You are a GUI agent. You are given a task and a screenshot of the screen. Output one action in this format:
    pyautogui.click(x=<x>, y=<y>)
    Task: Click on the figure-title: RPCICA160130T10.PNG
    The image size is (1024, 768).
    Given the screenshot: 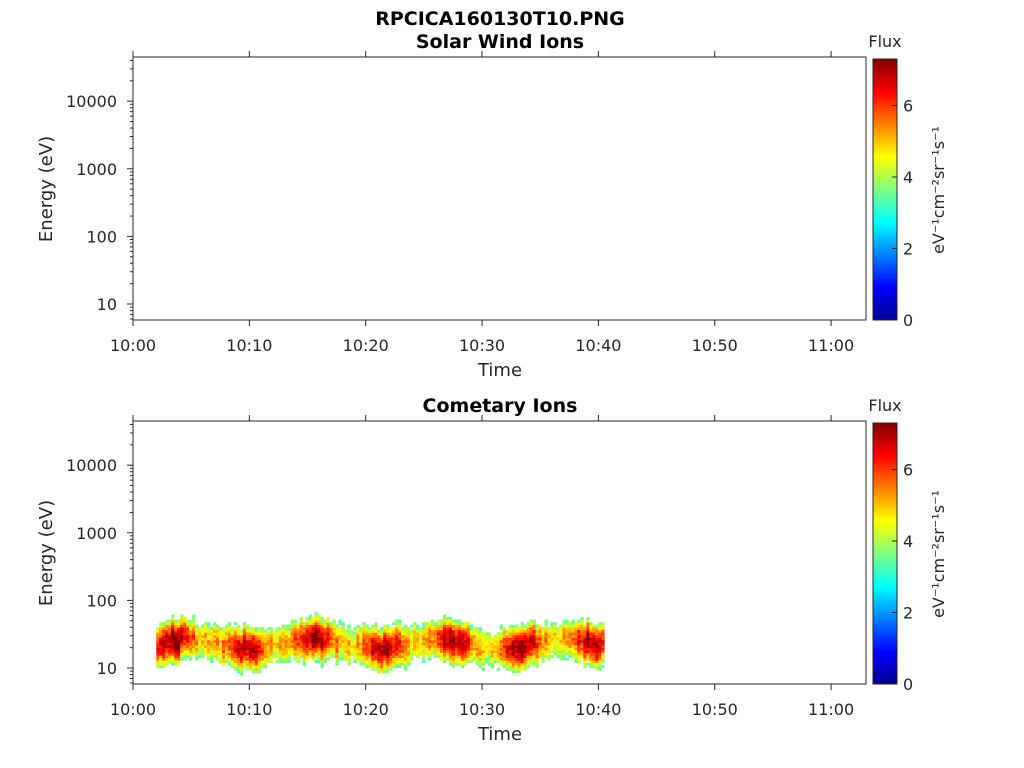 What is the action you would take?
    pyautogui.click(x=500, y=19)
    